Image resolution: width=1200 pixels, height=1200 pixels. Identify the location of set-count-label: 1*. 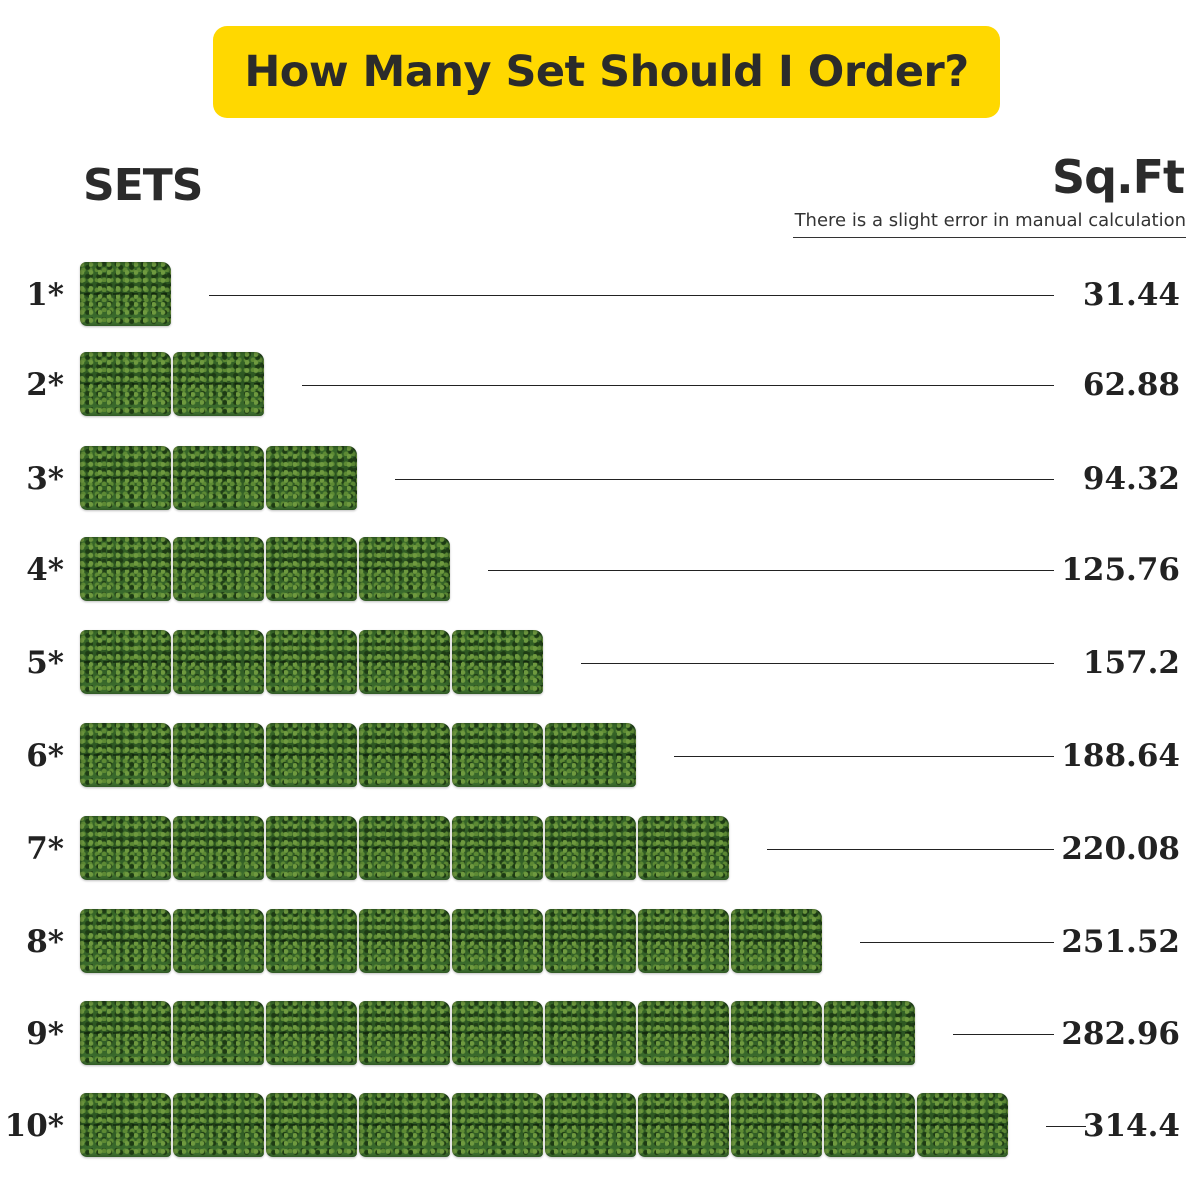
(45, 295).